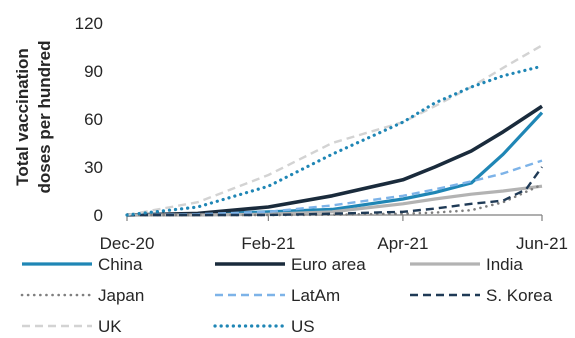 The width and height of the screenshot is (575, 338). I want to click on legend-label-s-korea: S. Korea, so click(519, 295).